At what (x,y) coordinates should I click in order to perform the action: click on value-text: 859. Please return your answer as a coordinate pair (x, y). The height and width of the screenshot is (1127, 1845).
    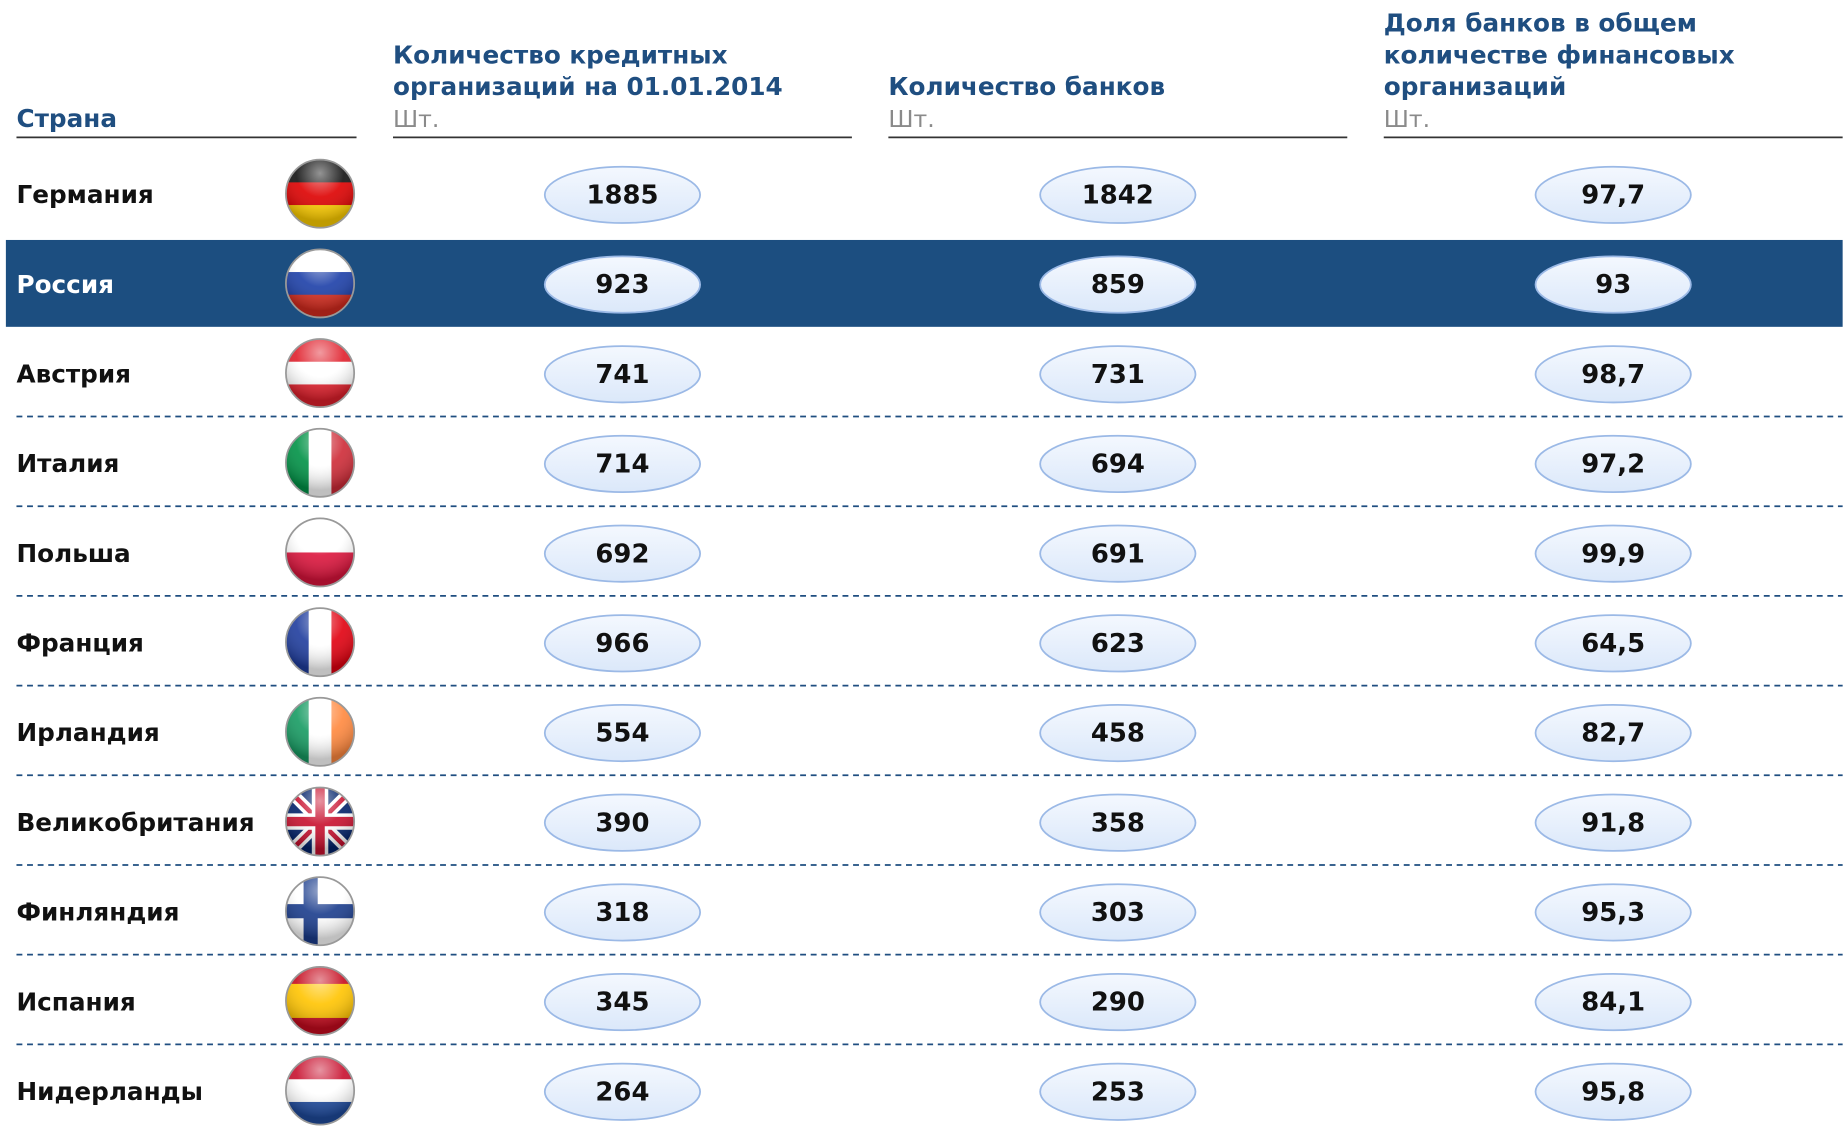
    Looking at the image, I should click on (1118, 285).